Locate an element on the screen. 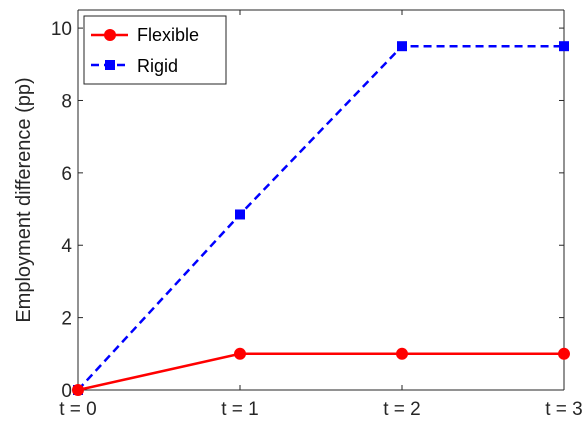 This screenshot has height=427, width=588. legend-flexible-label: Flexible is located at coordinates (168, 35).